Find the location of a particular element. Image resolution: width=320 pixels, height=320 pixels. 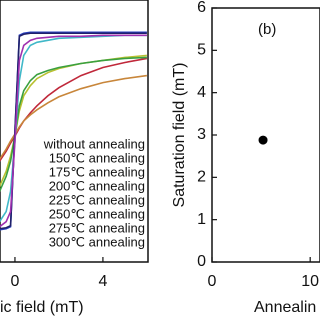

y-axis-label: Saturation field (mT) is located at coordinates (179, 135).